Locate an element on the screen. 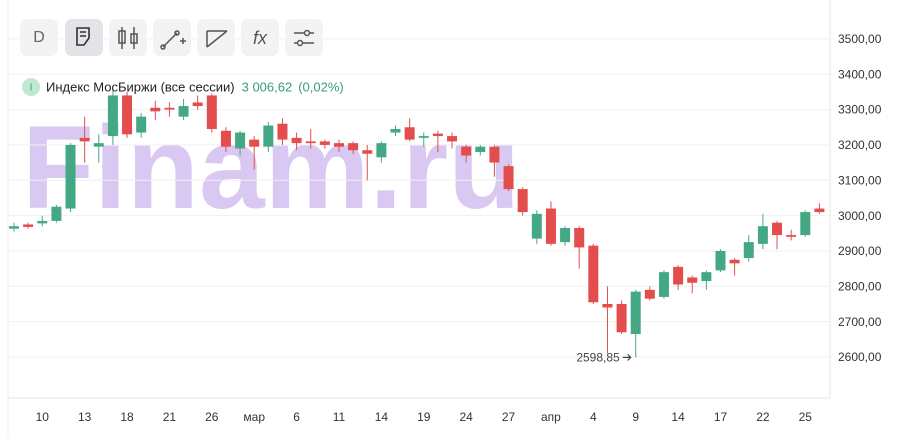 The height and width of the screenshot is (442, 917). template-button is located at coordinates (84, 37).